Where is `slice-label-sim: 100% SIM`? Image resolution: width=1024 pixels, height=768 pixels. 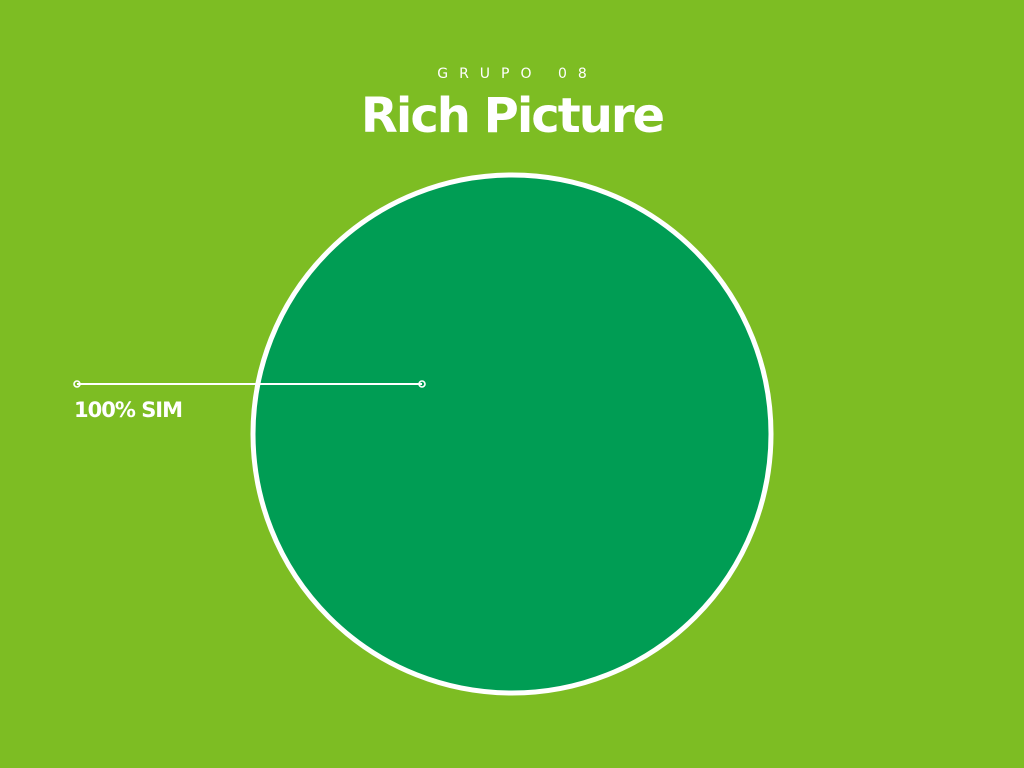
slice-label-sim: 100% SIM is located at coordinates (128, 410).